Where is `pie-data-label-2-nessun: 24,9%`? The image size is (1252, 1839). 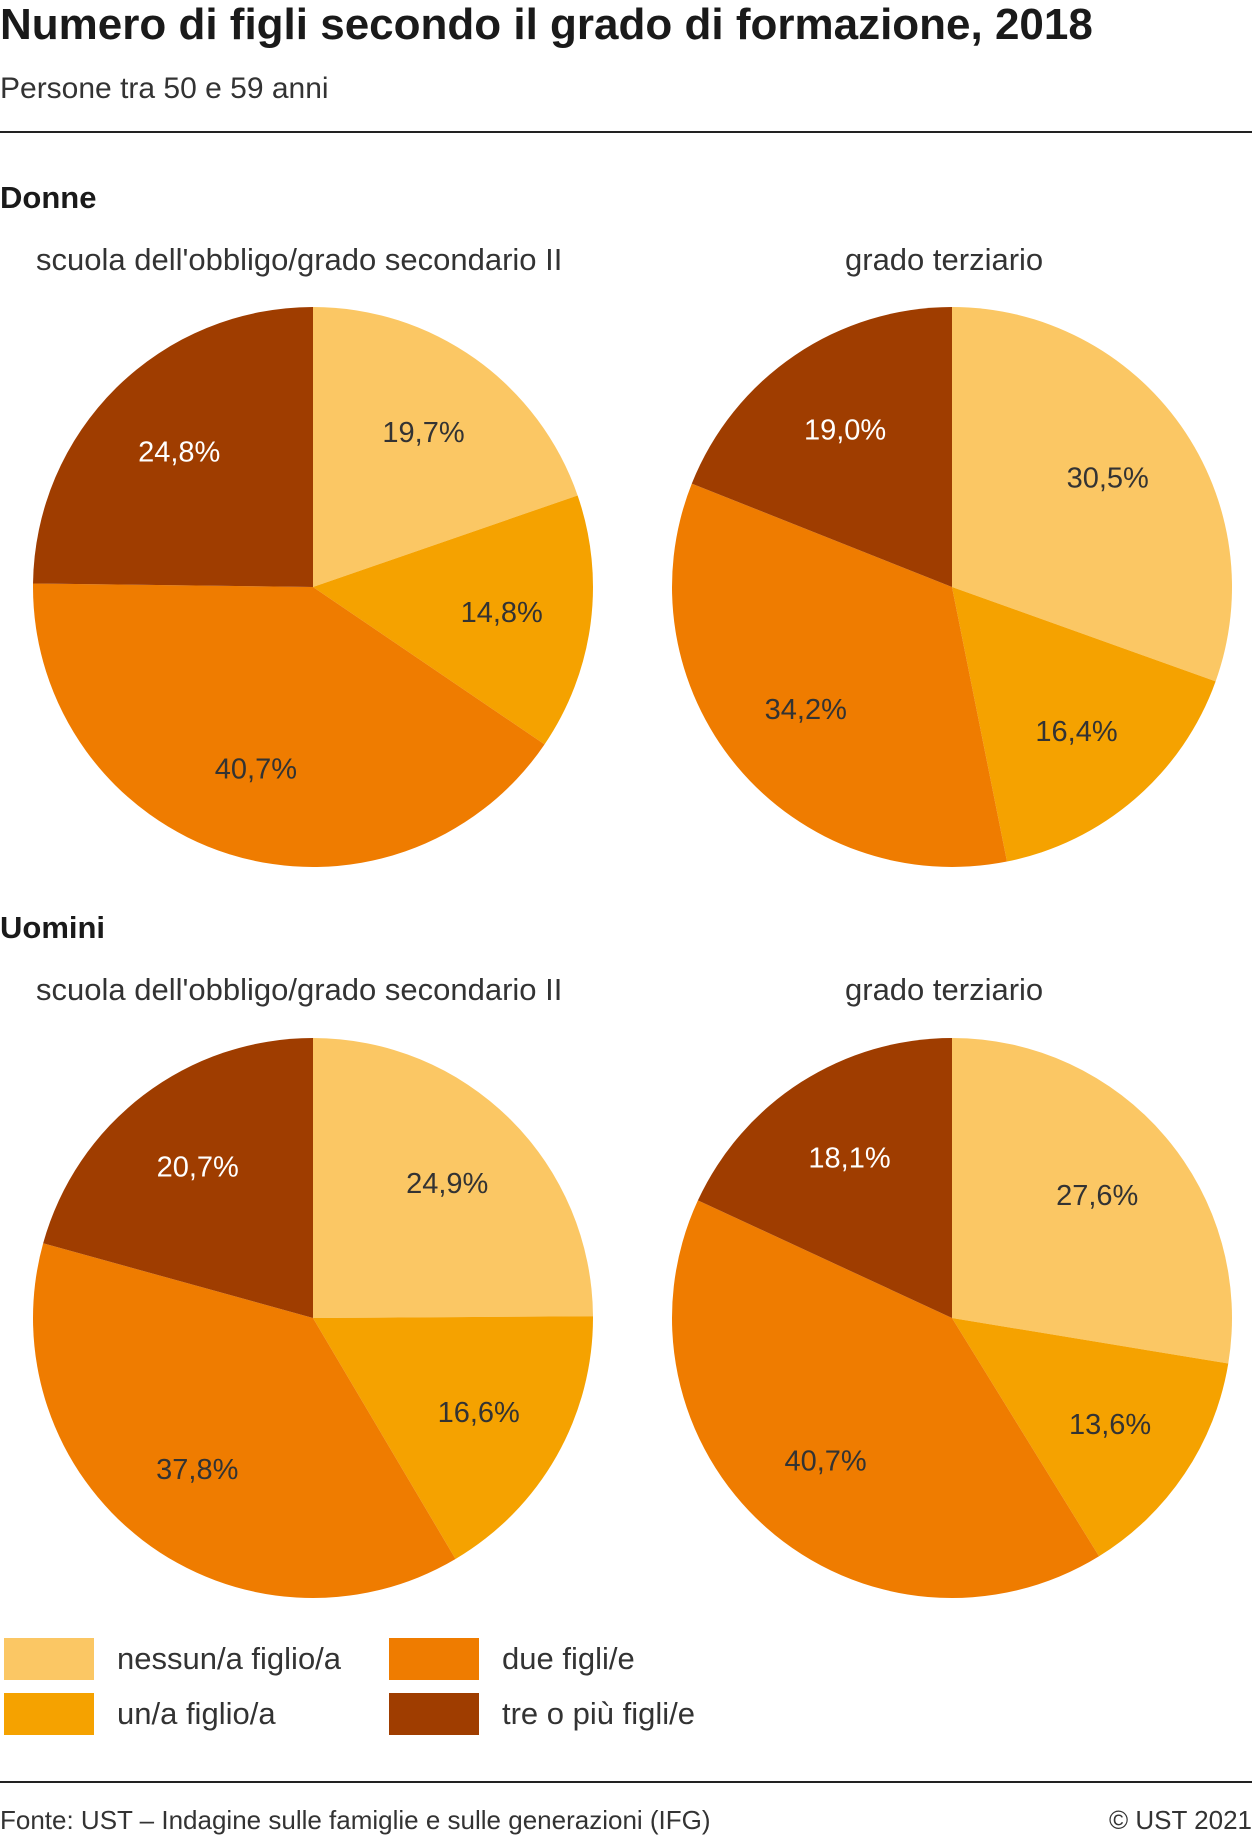
pie-data-label-2-nessun: 24,9% is located at coordinates (447, 1184).